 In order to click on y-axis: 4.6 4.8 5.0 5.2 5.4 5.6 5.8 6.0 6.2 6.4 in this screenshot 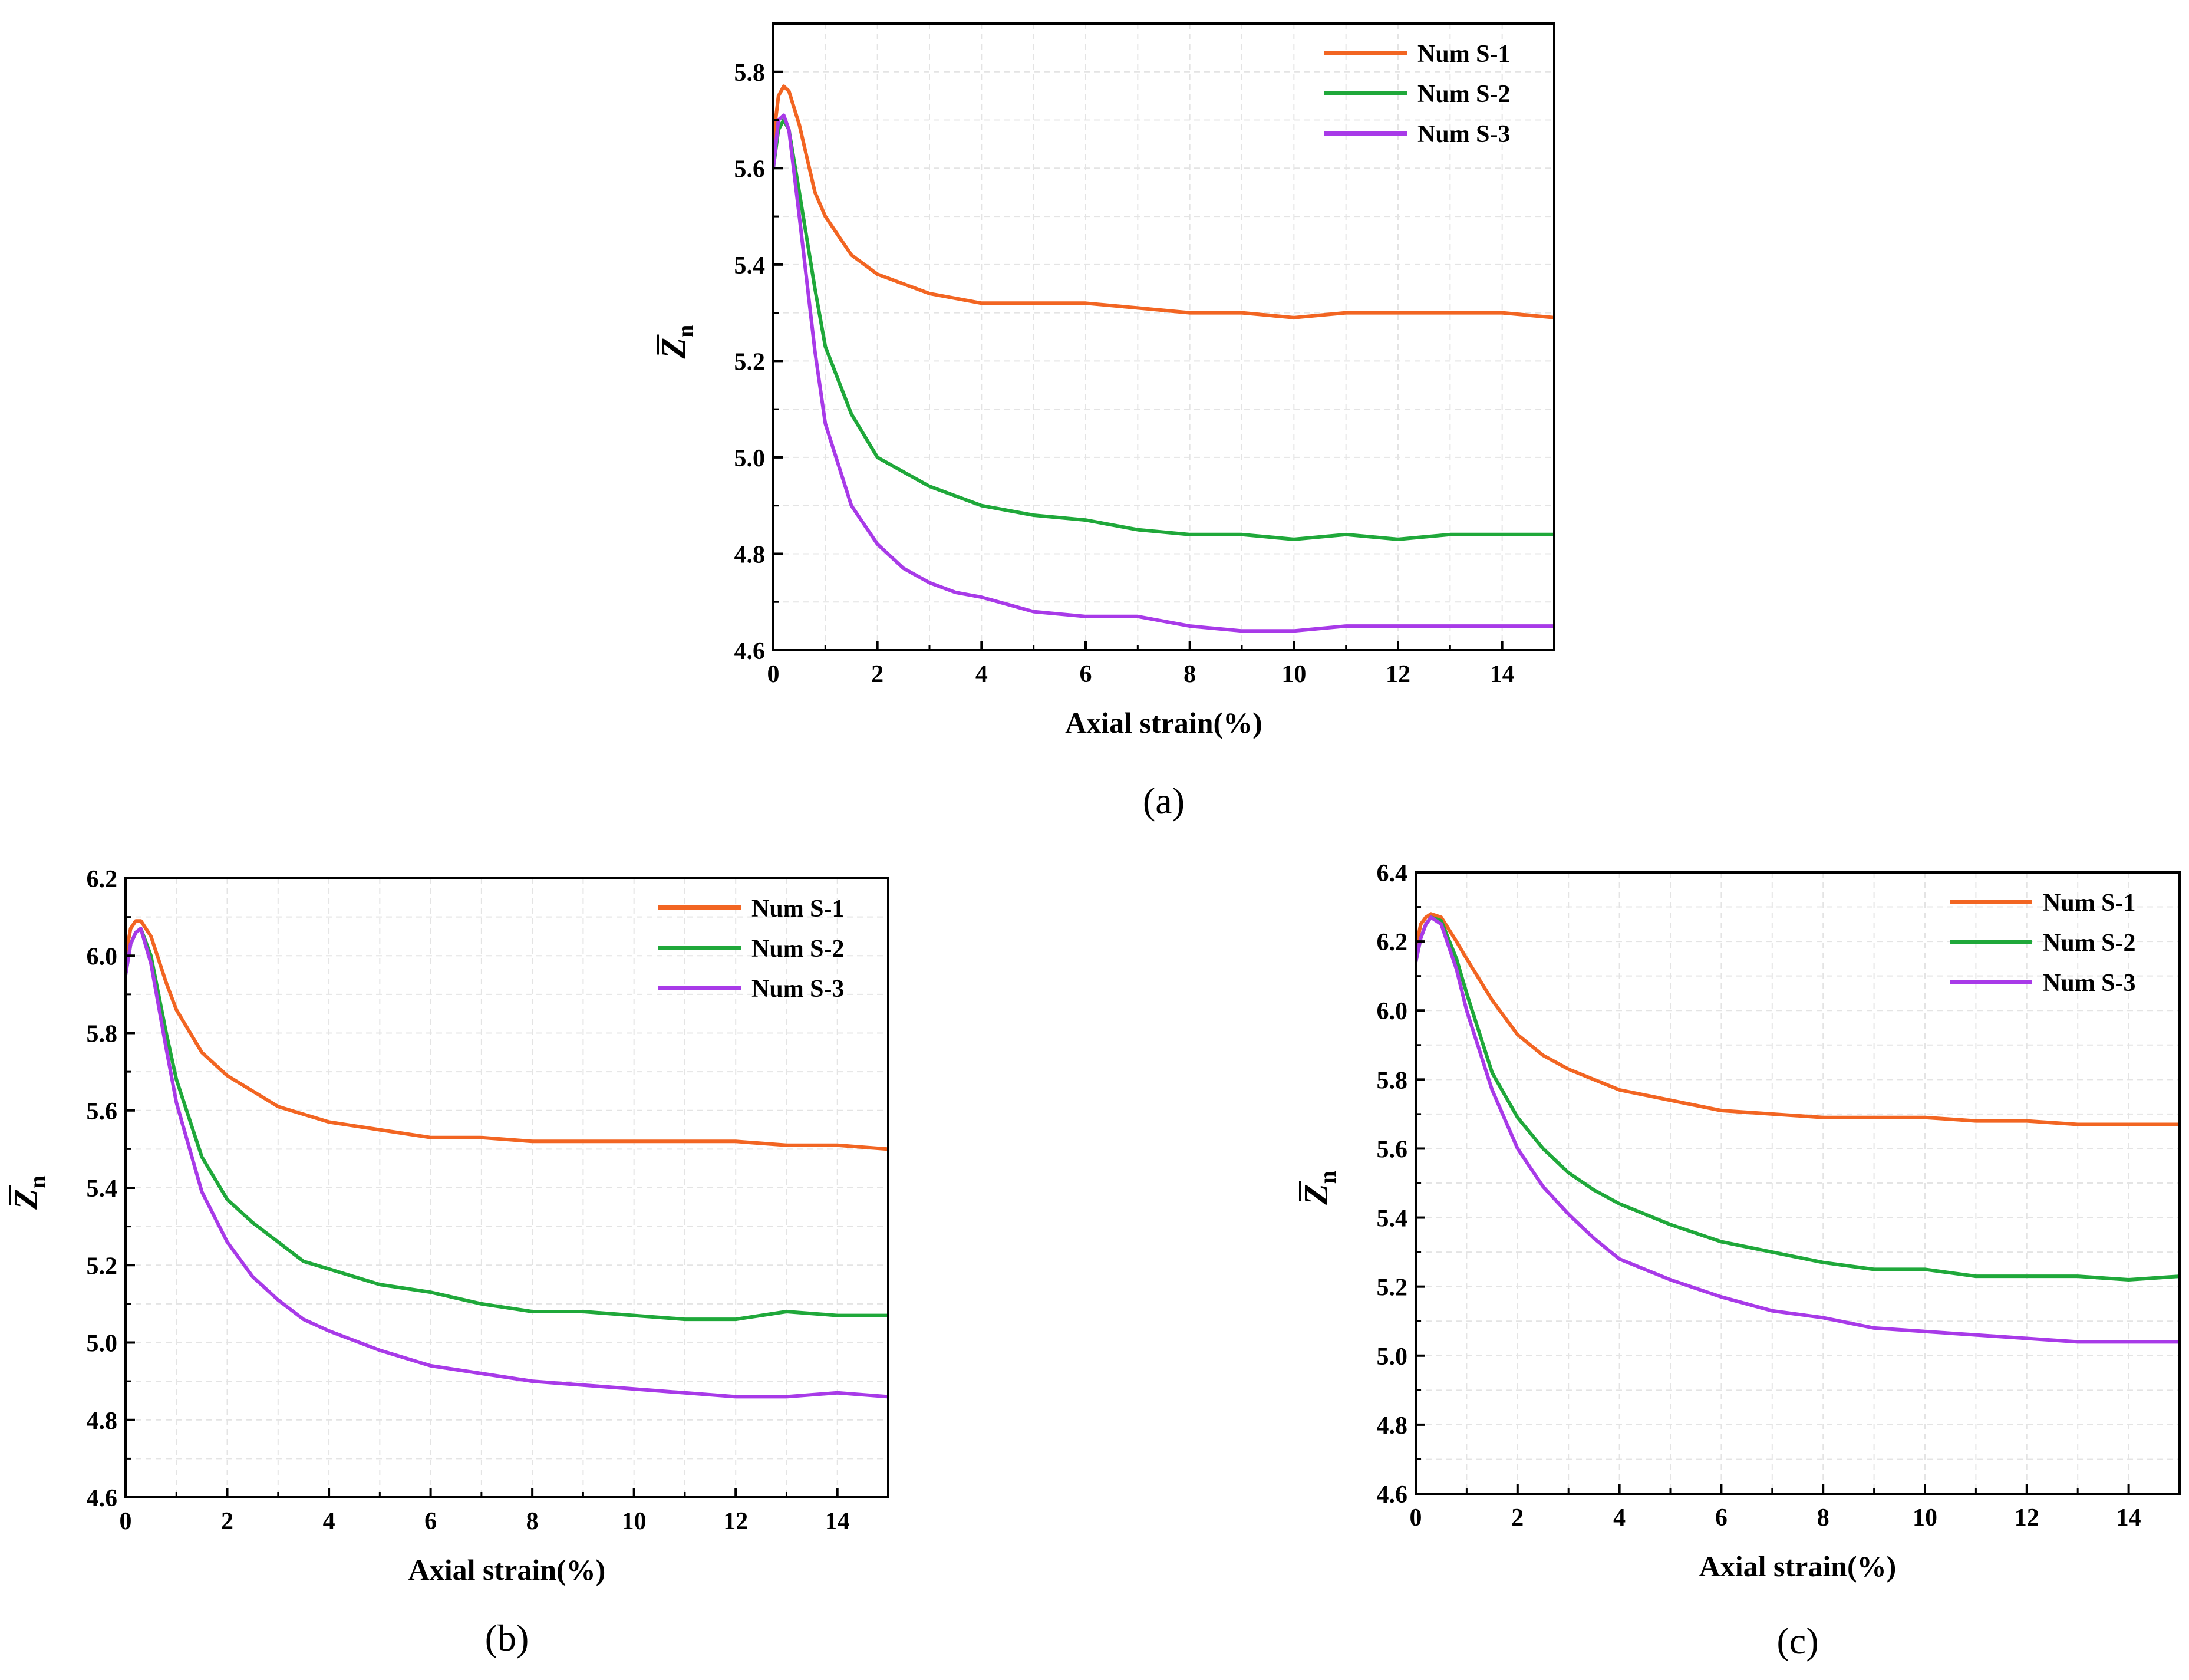, I will do `click(1401, 1184)`.